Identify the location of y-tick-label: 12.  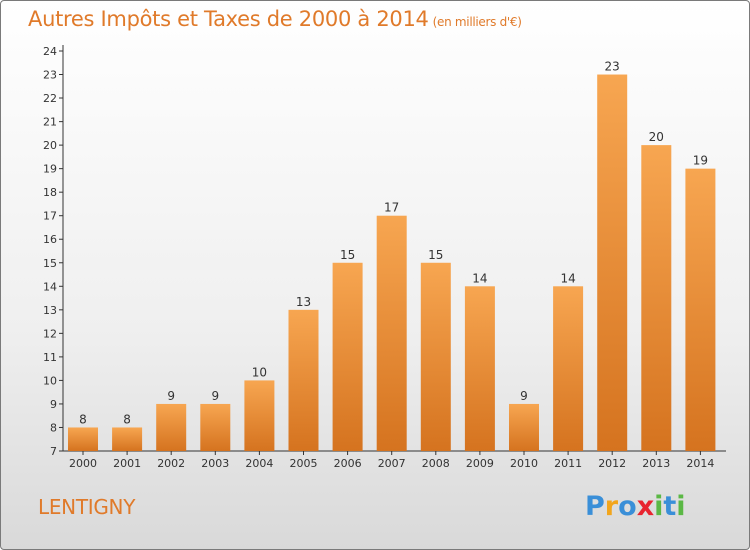
(50, 333).